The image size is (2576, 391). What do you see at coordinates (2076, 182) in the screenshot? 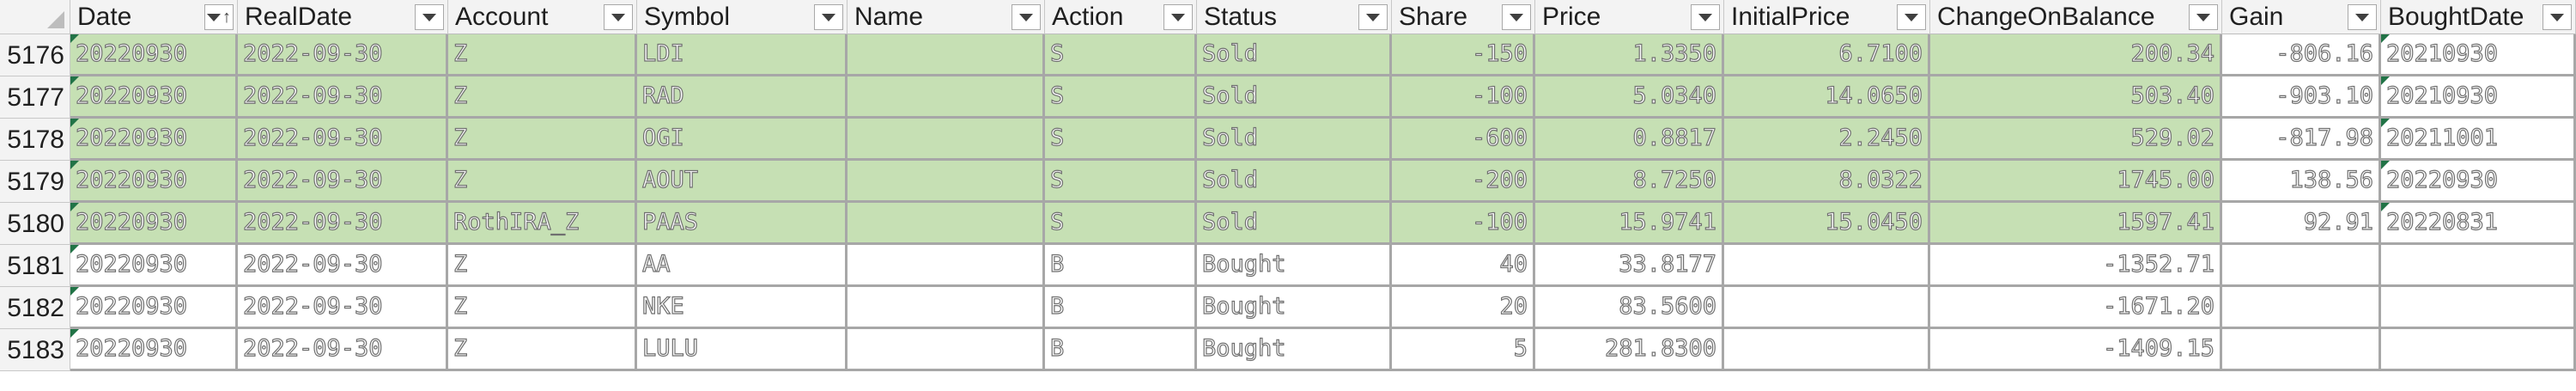
I see `cell-changeonbalance: 1745.00` at bounding box center [2076, 182].